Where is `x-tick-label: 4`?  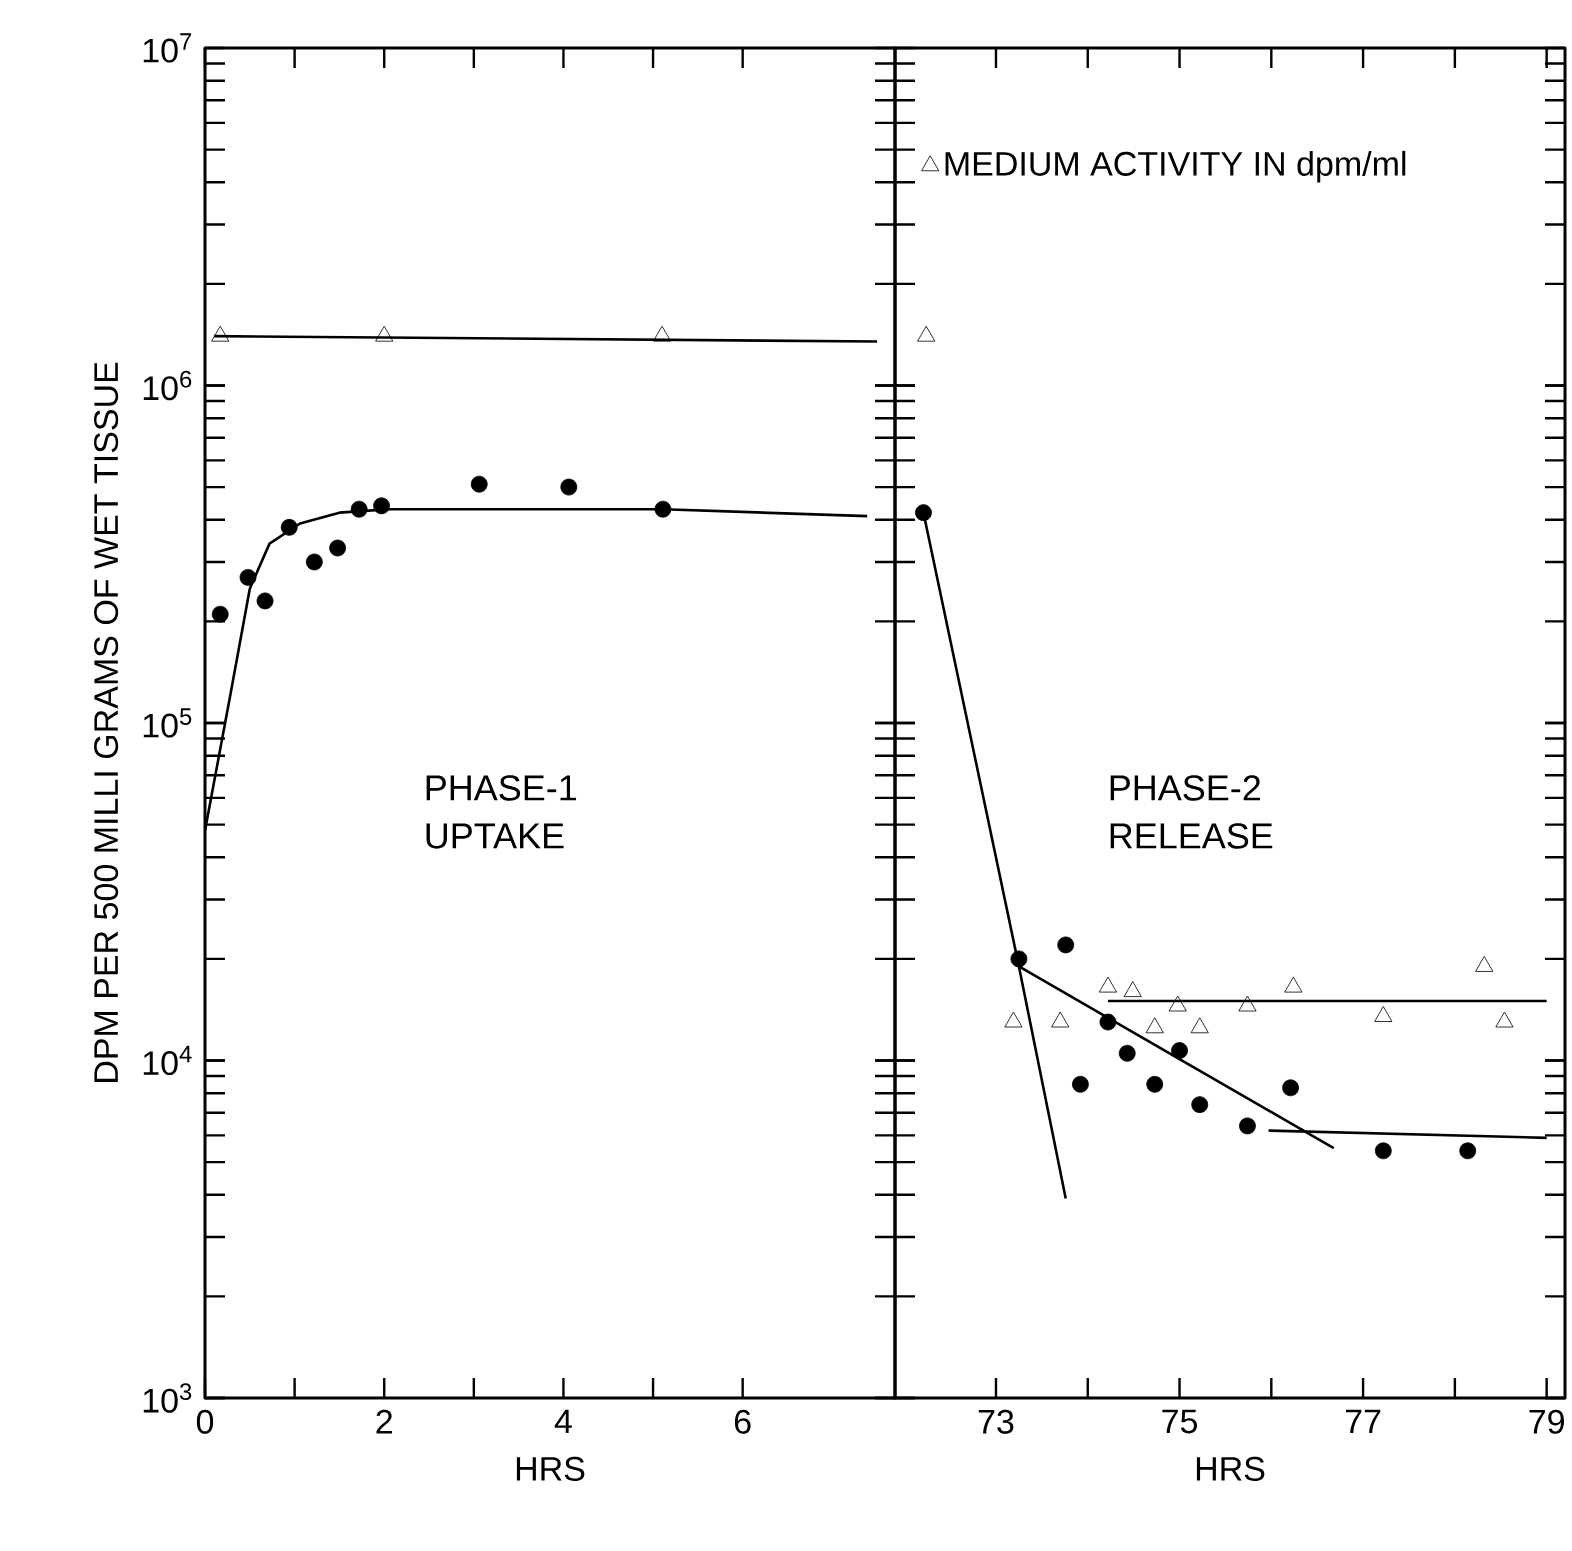 x-tick-label: 4 is located at coordinates (563, 1421).